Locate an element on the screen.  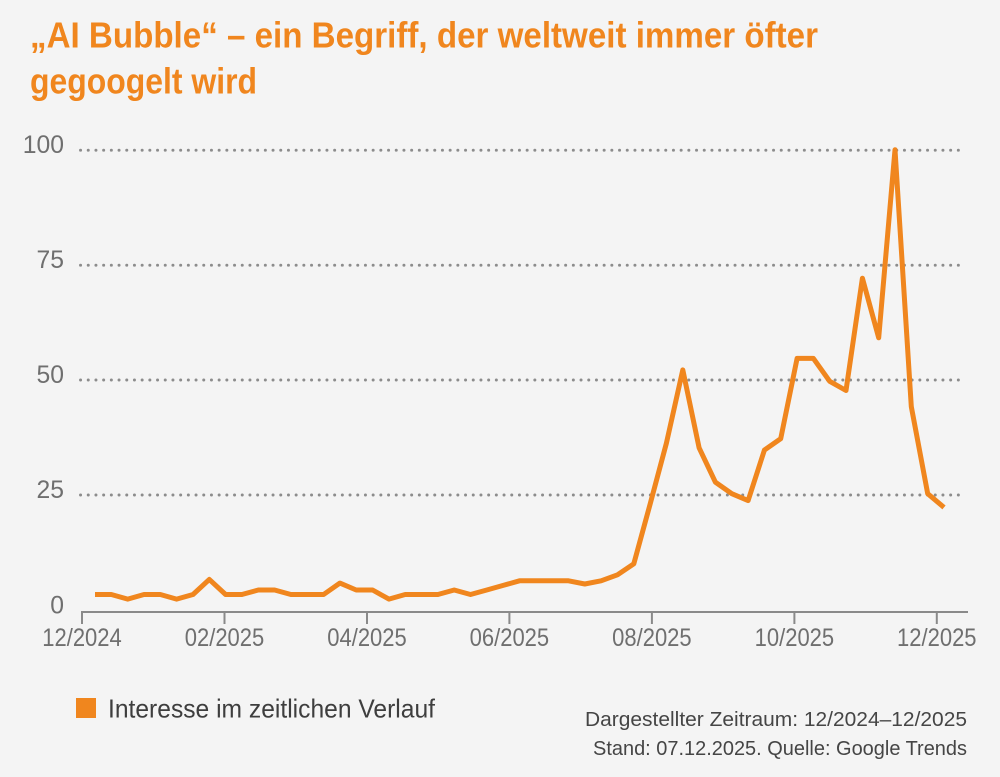
svg-text: 02/2025 is located at coordinates (225, 638).